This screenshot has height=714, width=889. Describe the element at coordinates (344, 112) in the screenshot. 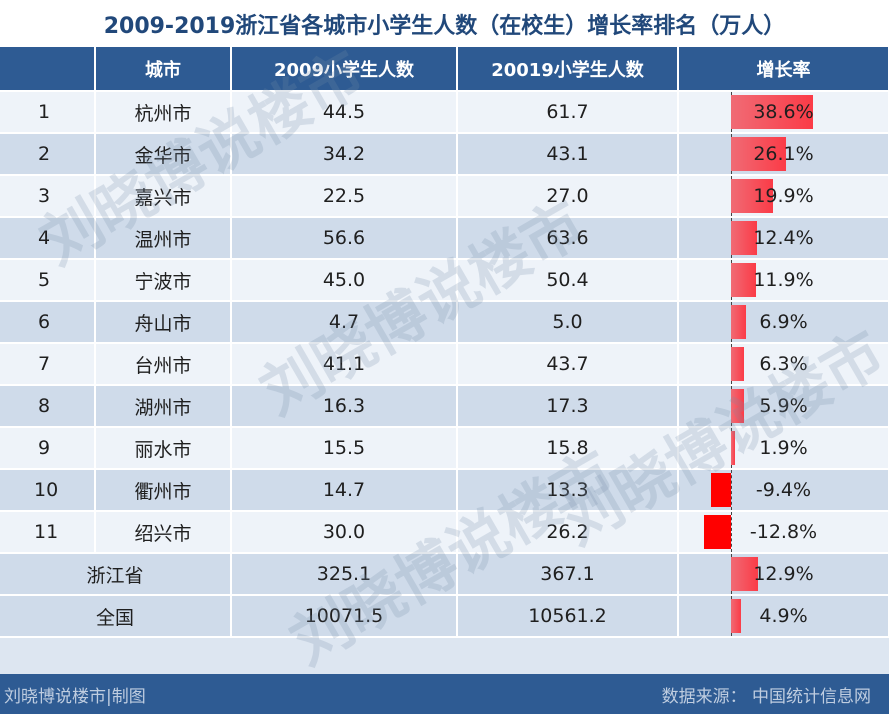

I see `value-2009-cell: 44.5` at that location.